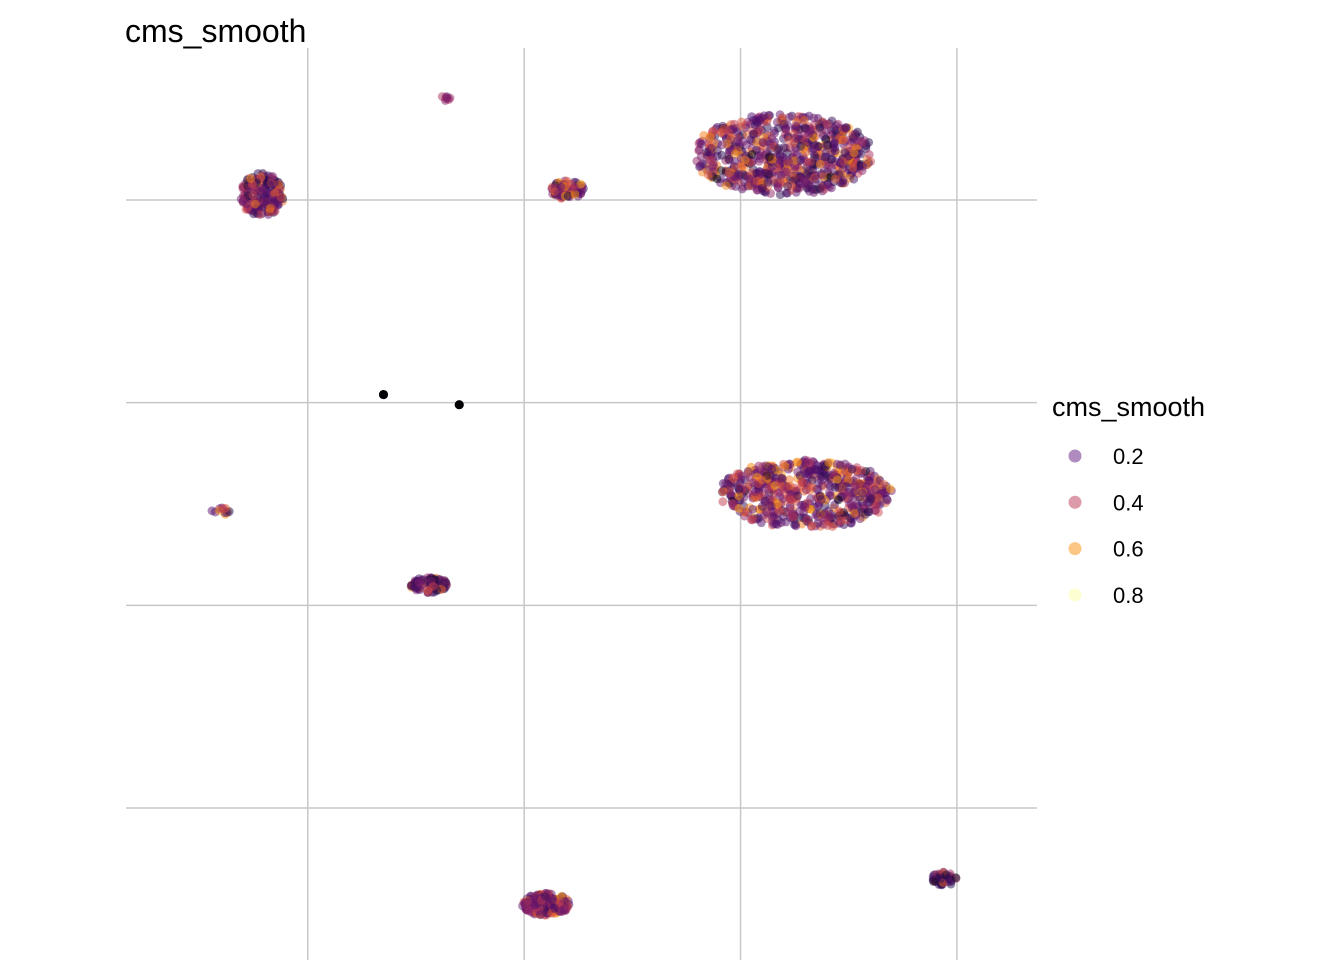  I want to click on cluster-center-right, so click(806, 493).